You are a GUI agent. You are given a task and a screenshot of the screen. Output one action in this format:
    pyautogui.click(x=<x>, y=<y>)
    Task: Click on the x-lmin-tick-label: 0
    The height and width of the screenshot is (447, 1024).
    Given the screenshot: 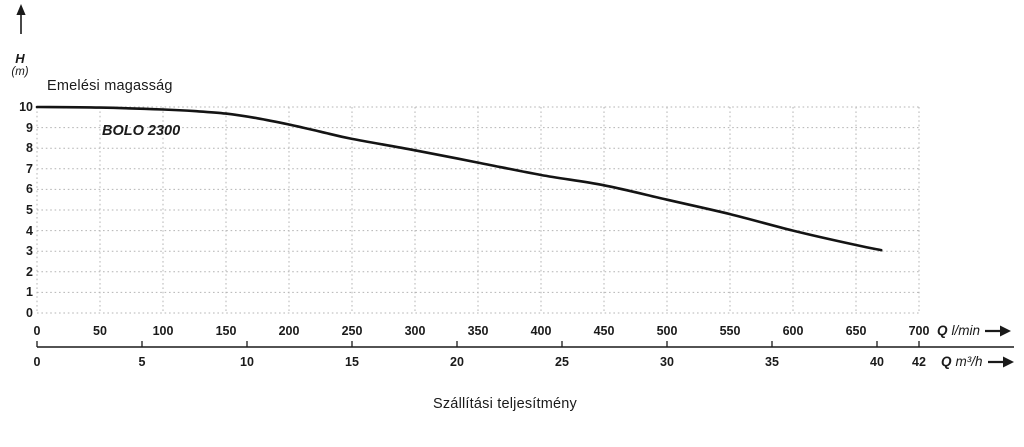 What is the action you would take?
    pyautogui.click(x=37, y=331)
    